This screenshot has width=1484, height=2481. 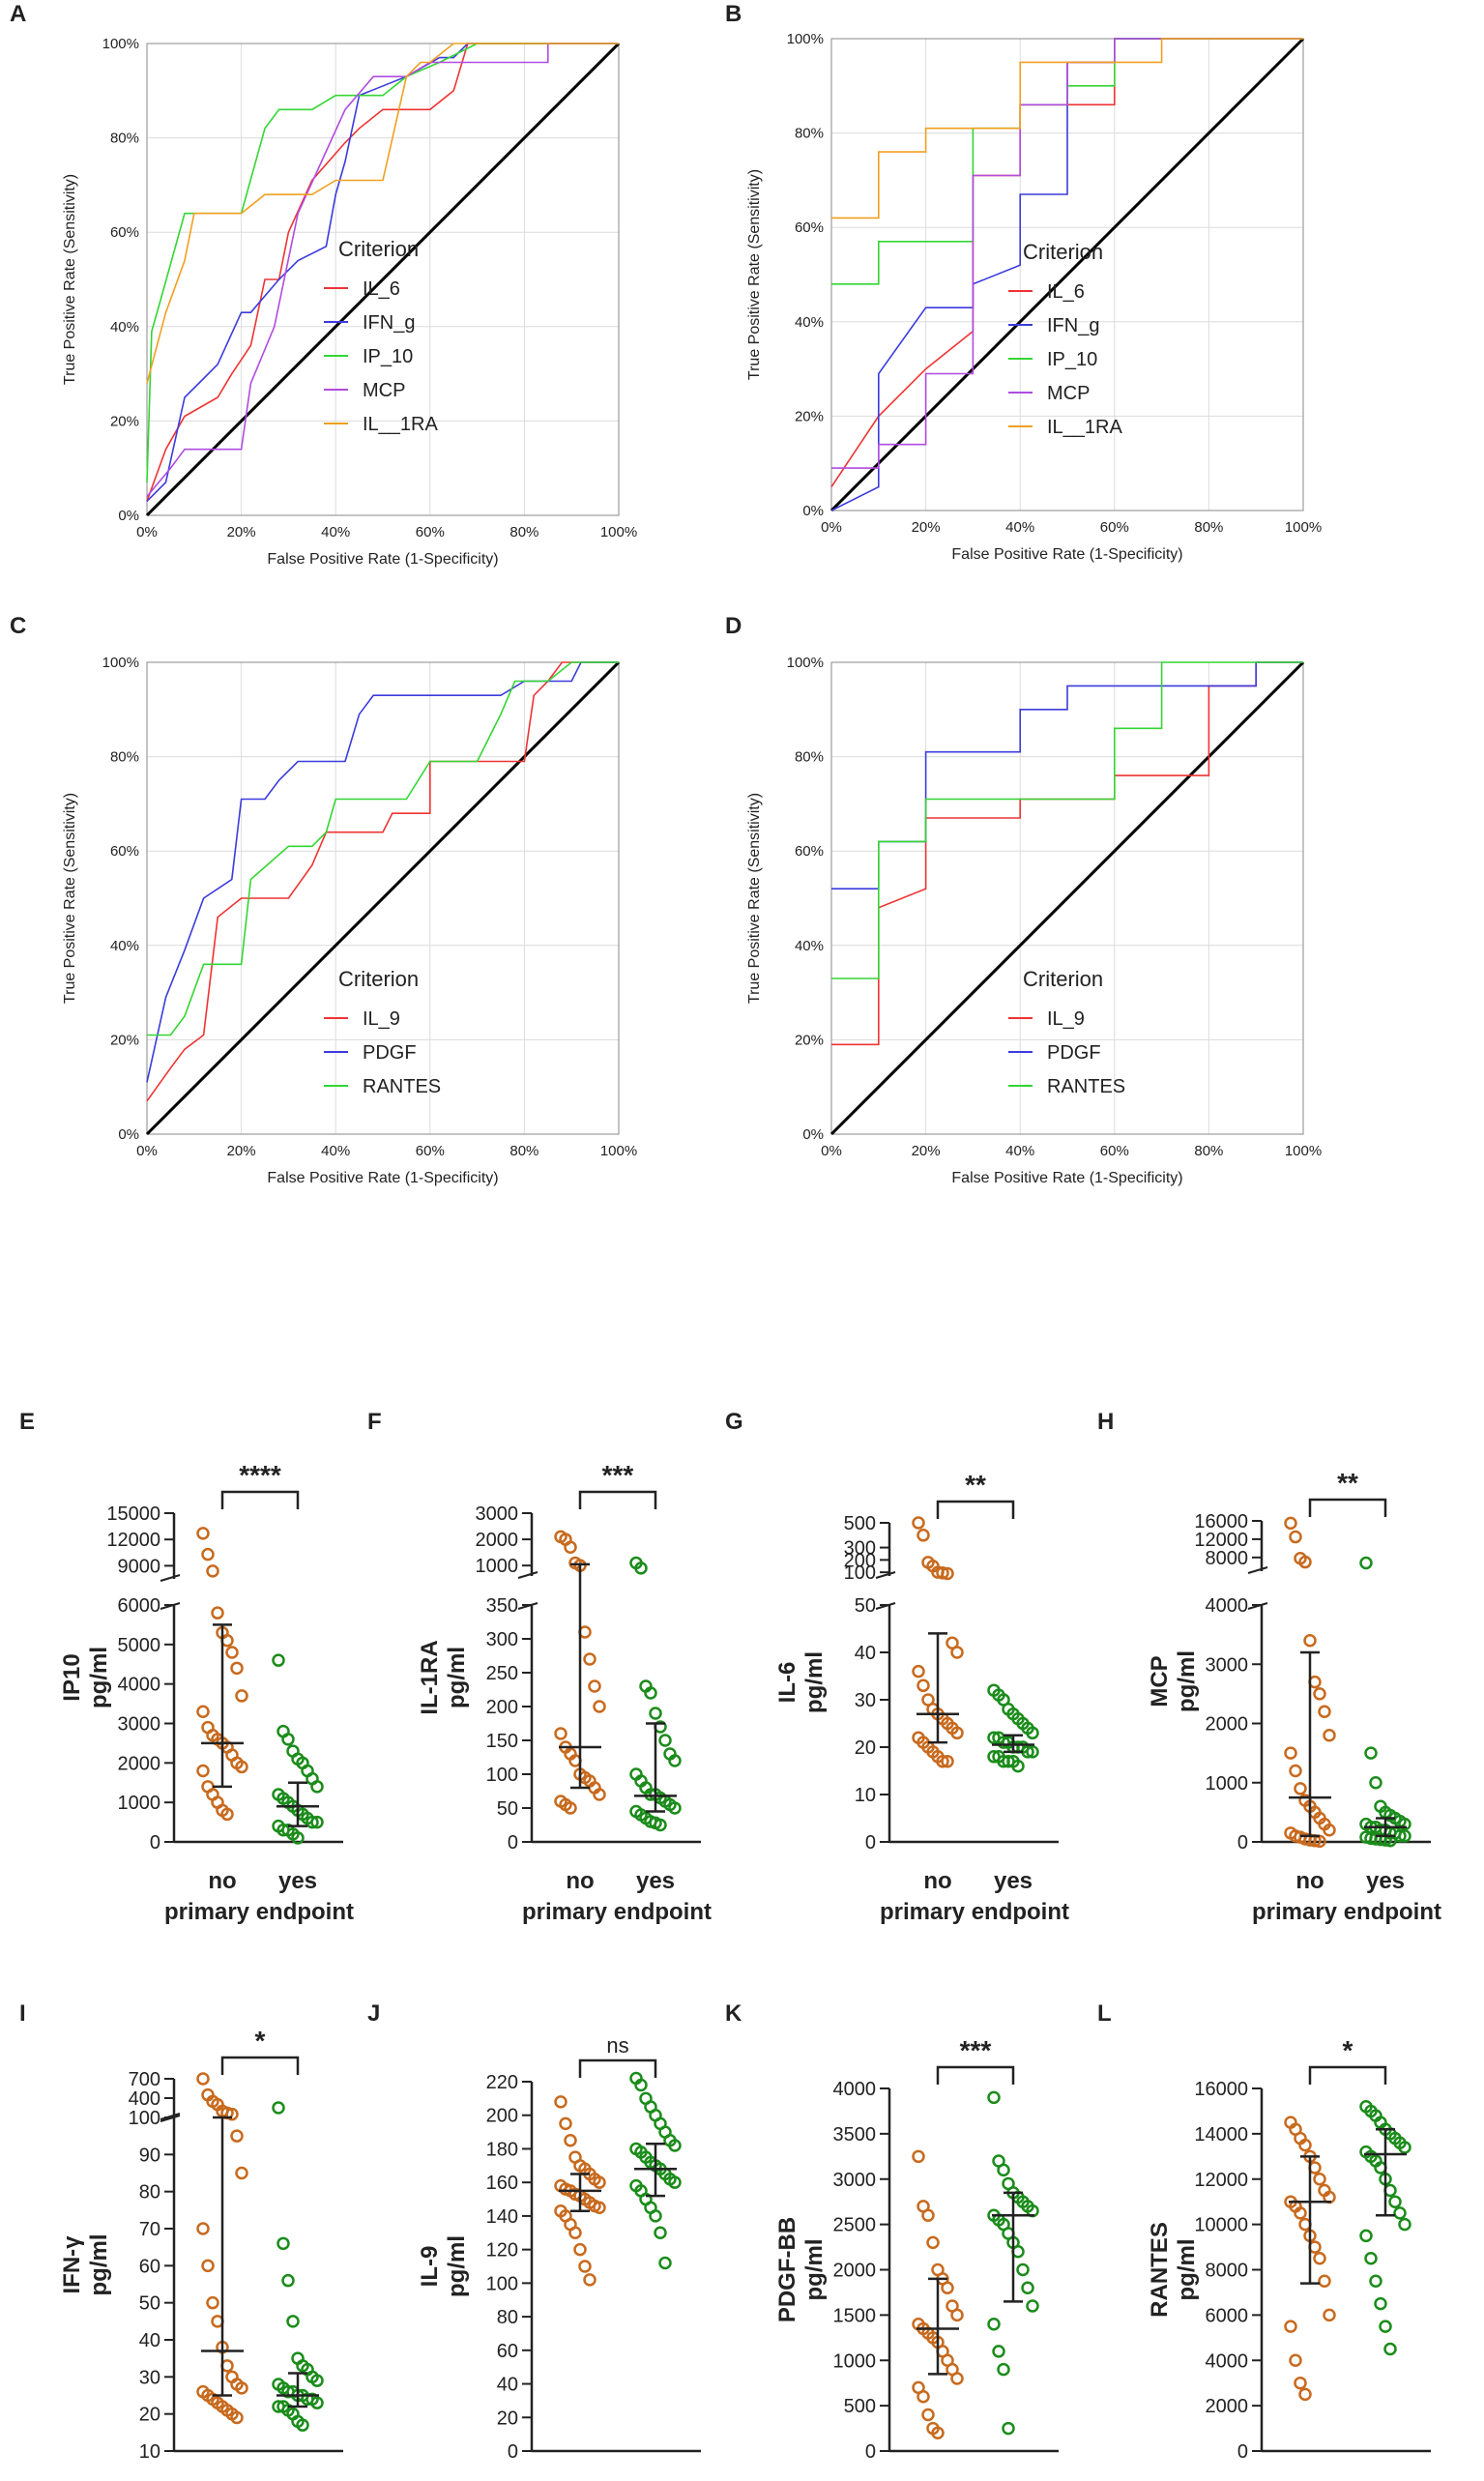 I want to click on y-tick-label: 80, so click(x=507, y=2317).